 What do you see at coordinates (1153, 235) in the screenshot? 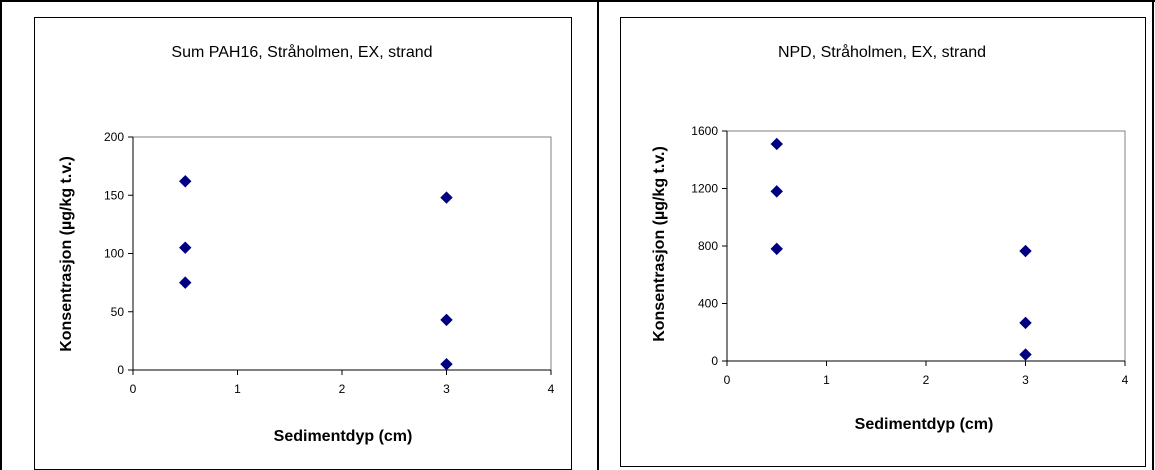
I see `table-border-right` at bounding box center [1153, 235].